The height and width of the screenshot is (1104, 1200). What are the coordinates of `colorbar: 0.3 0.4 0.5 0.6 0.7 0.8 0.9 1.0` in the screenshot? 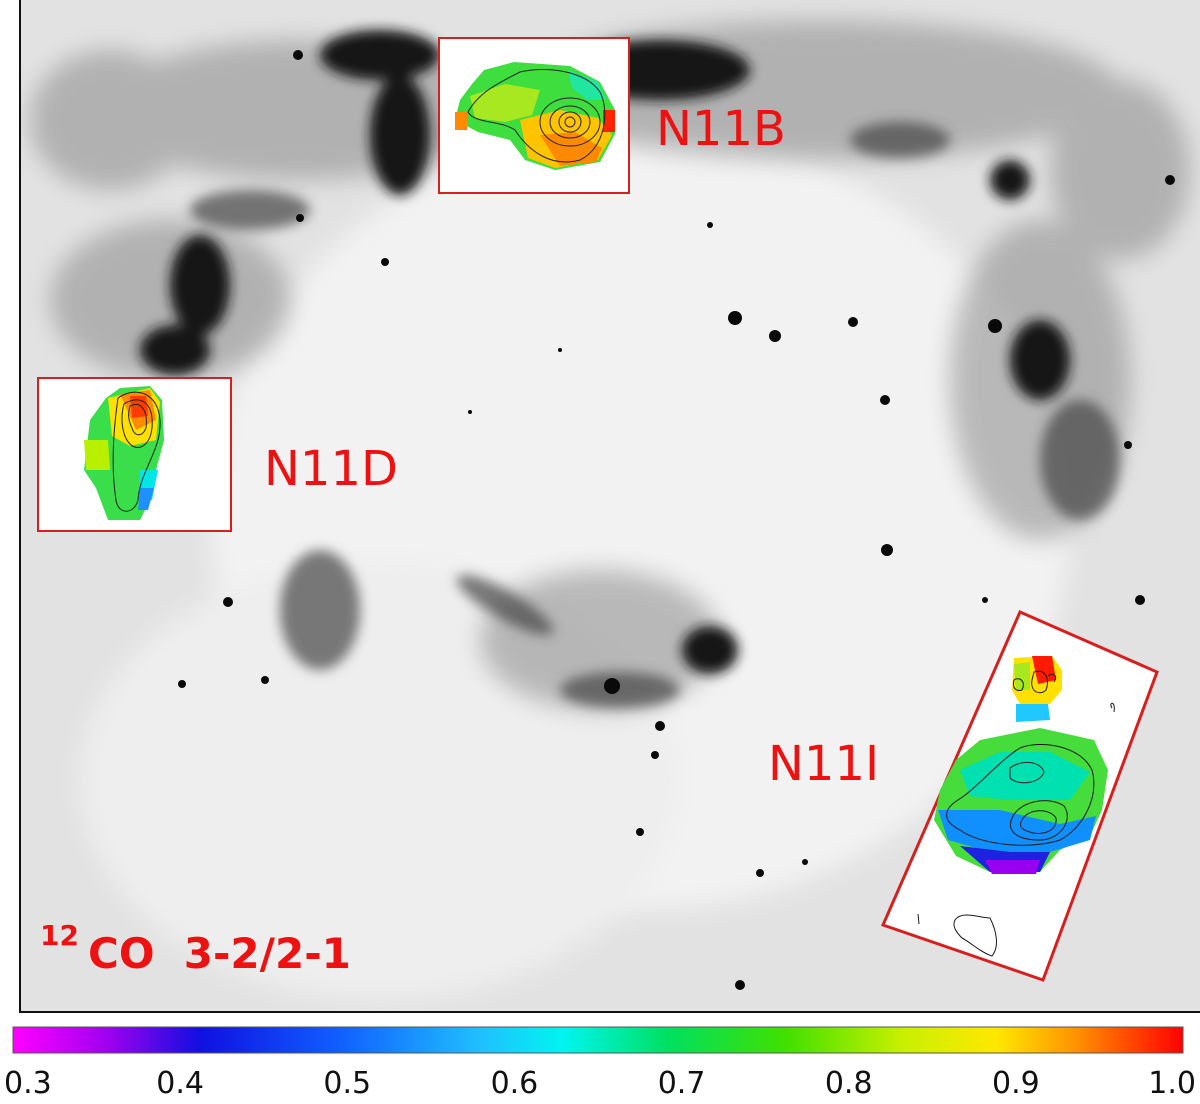 It's located at (600, 1063).